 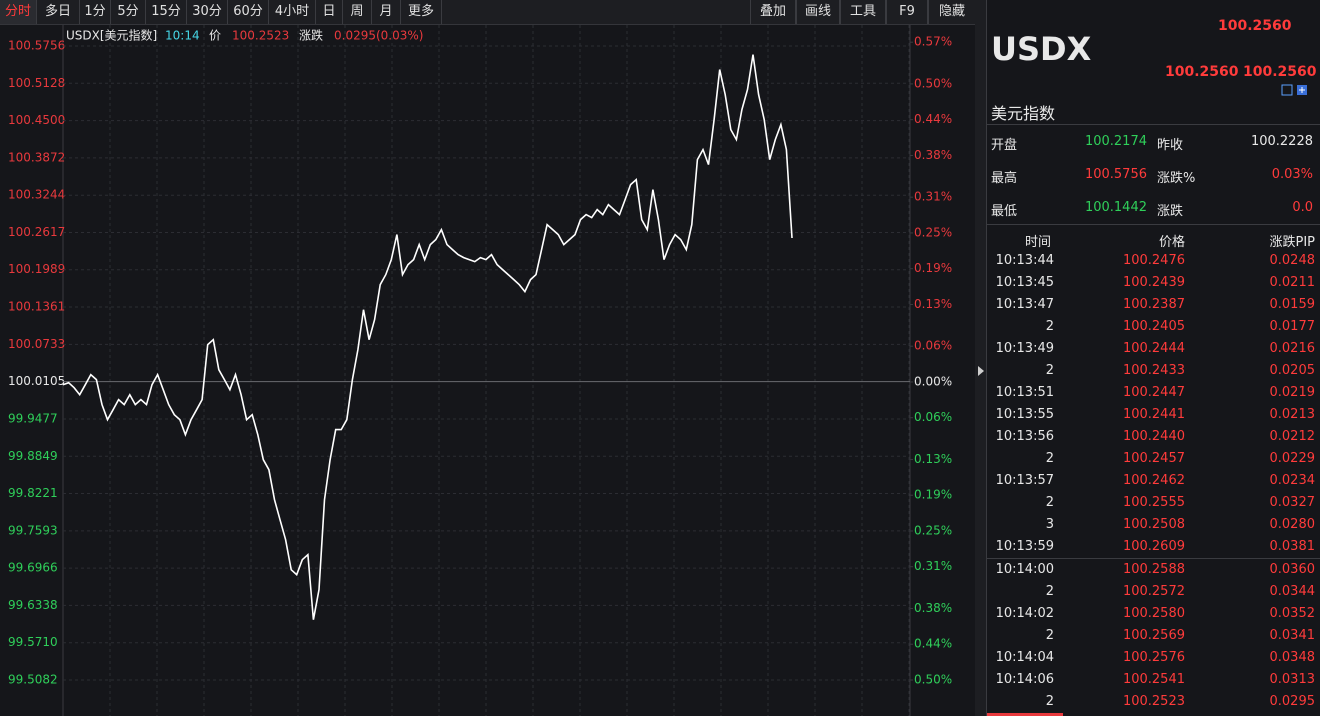 I want to click on last-price: 100.2560, so click(x=1255, y=26).